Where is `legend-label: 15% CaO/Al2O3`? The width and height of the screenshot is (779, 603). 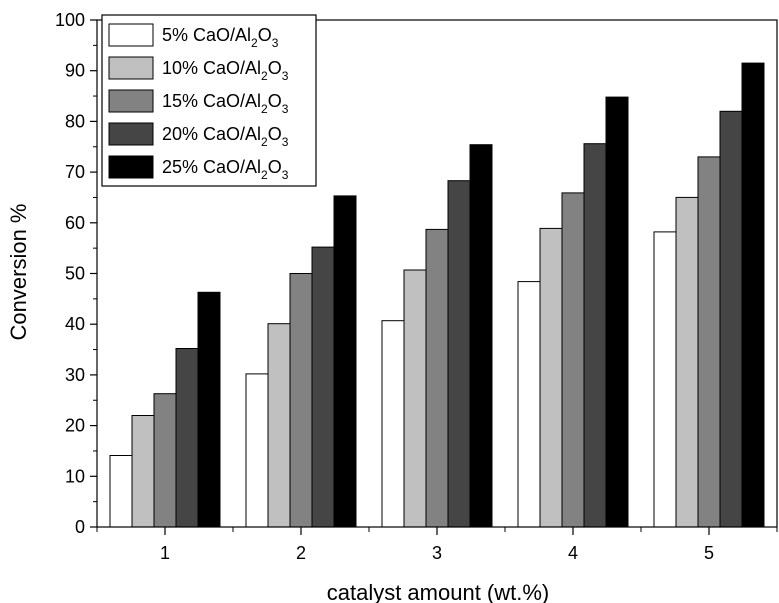 legend-label: 15% CaO/Al2O3 is located at coordinates (225, 103).